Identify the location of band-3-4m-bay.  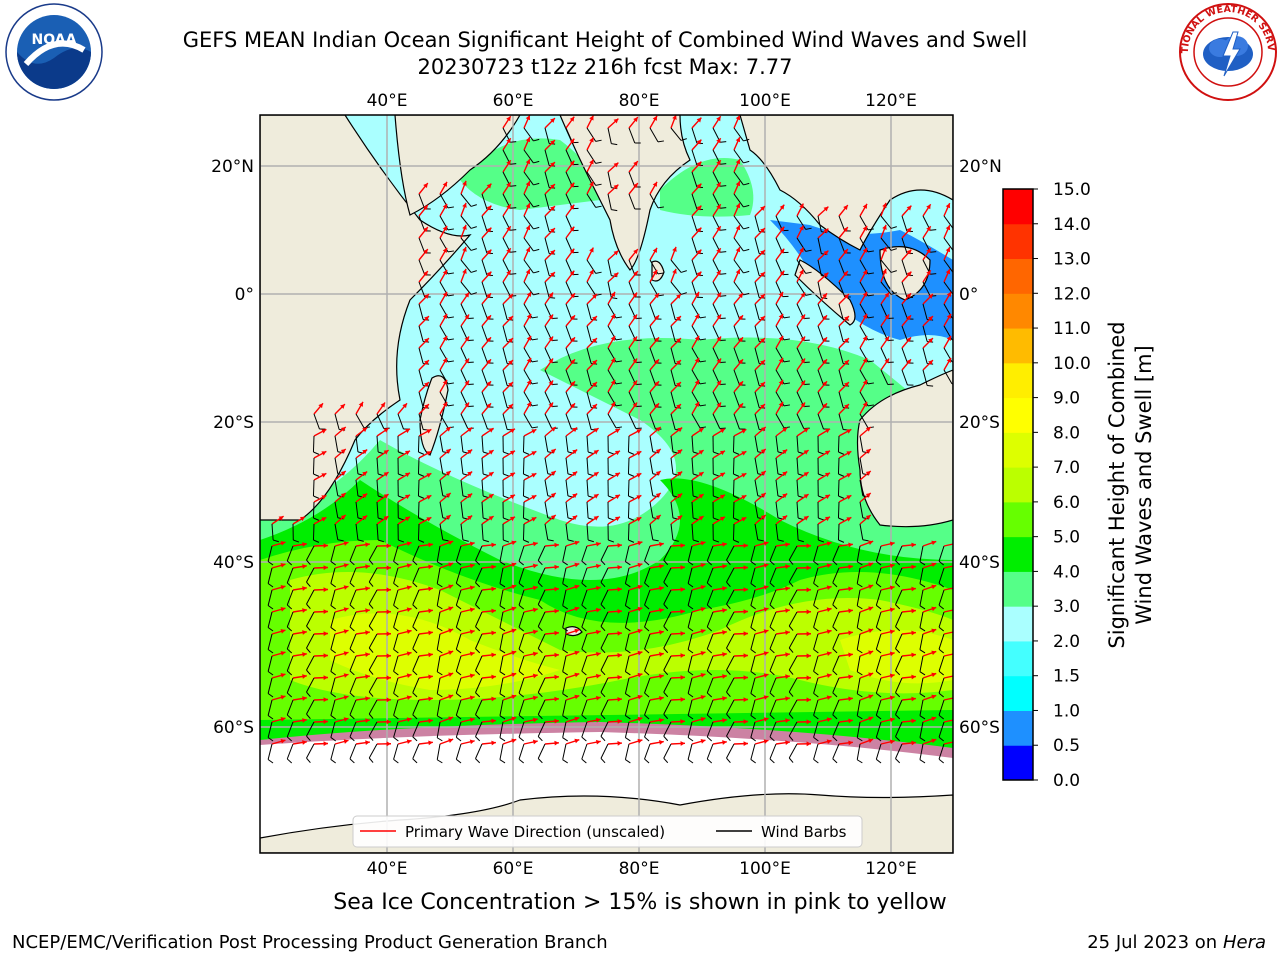
(707, 187).